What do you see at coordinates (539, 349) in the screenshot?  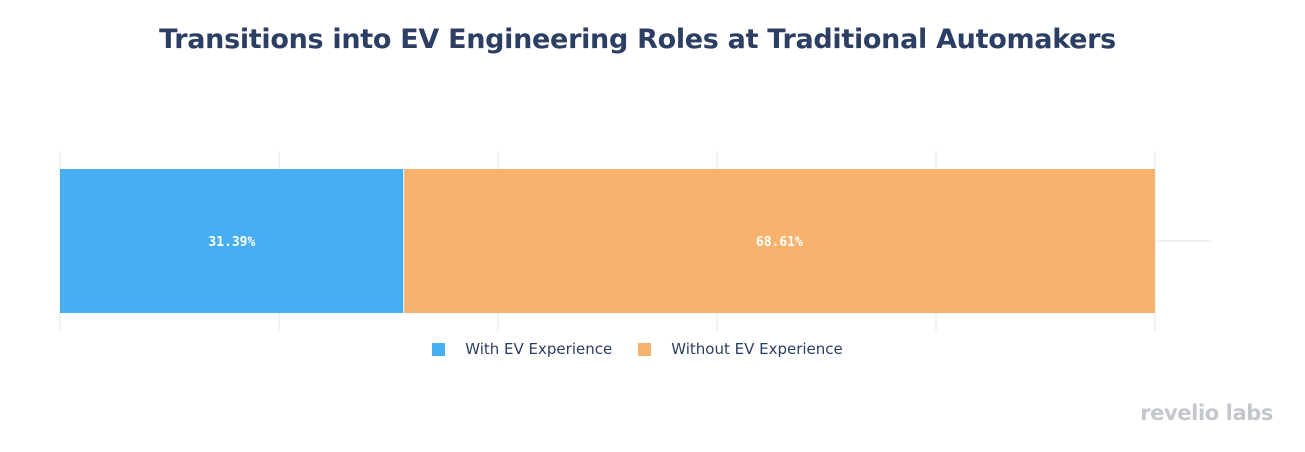 I see `legend-label-with-ev: With EV Experience` at bounding box center [539, 349].